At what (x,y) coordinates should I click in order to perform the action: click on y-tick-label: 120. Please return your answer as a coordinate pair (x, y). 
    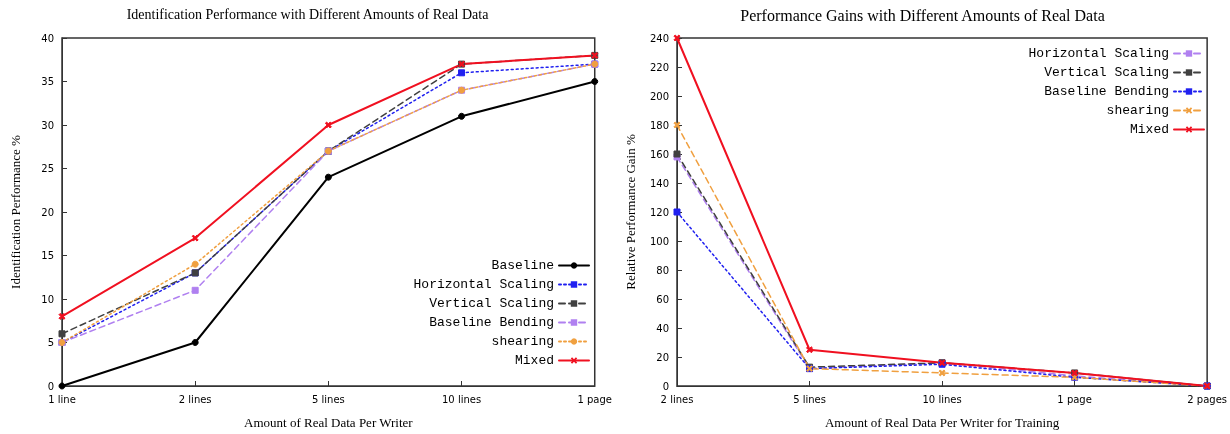
    Looking at the image, I should click on (659, 212).